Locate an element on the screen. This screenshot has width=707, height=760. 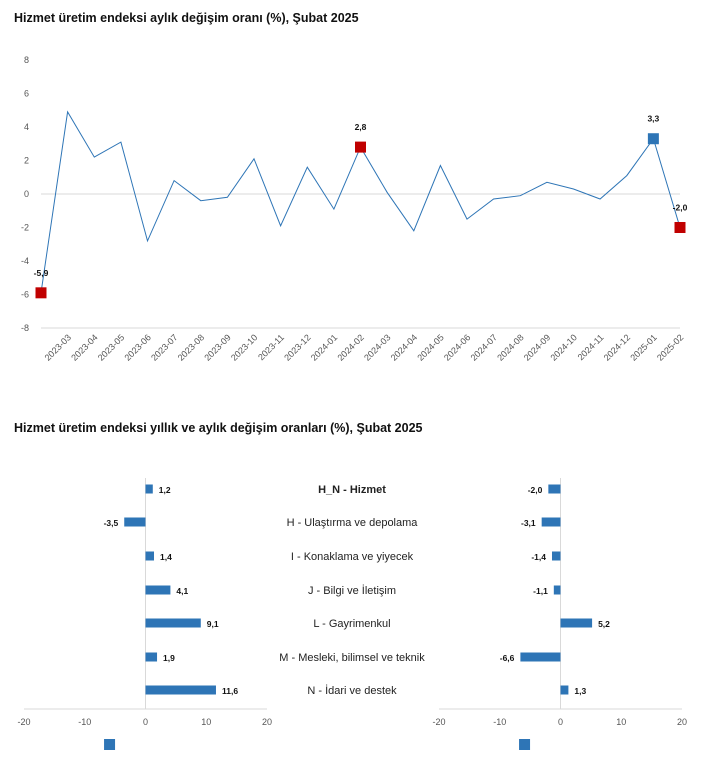
y-tick-label: 4 is located at coordinates (26, 127).